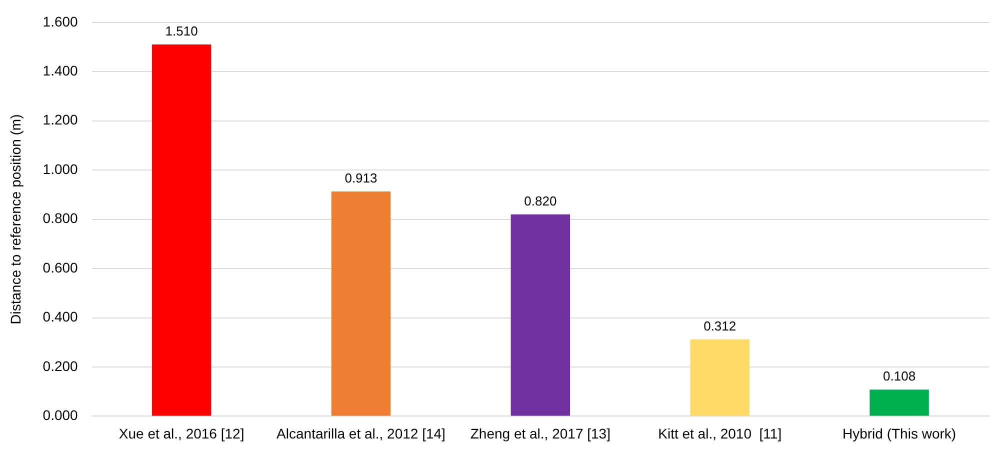  I want to click on data-label: 0.312, so click(720, 326).